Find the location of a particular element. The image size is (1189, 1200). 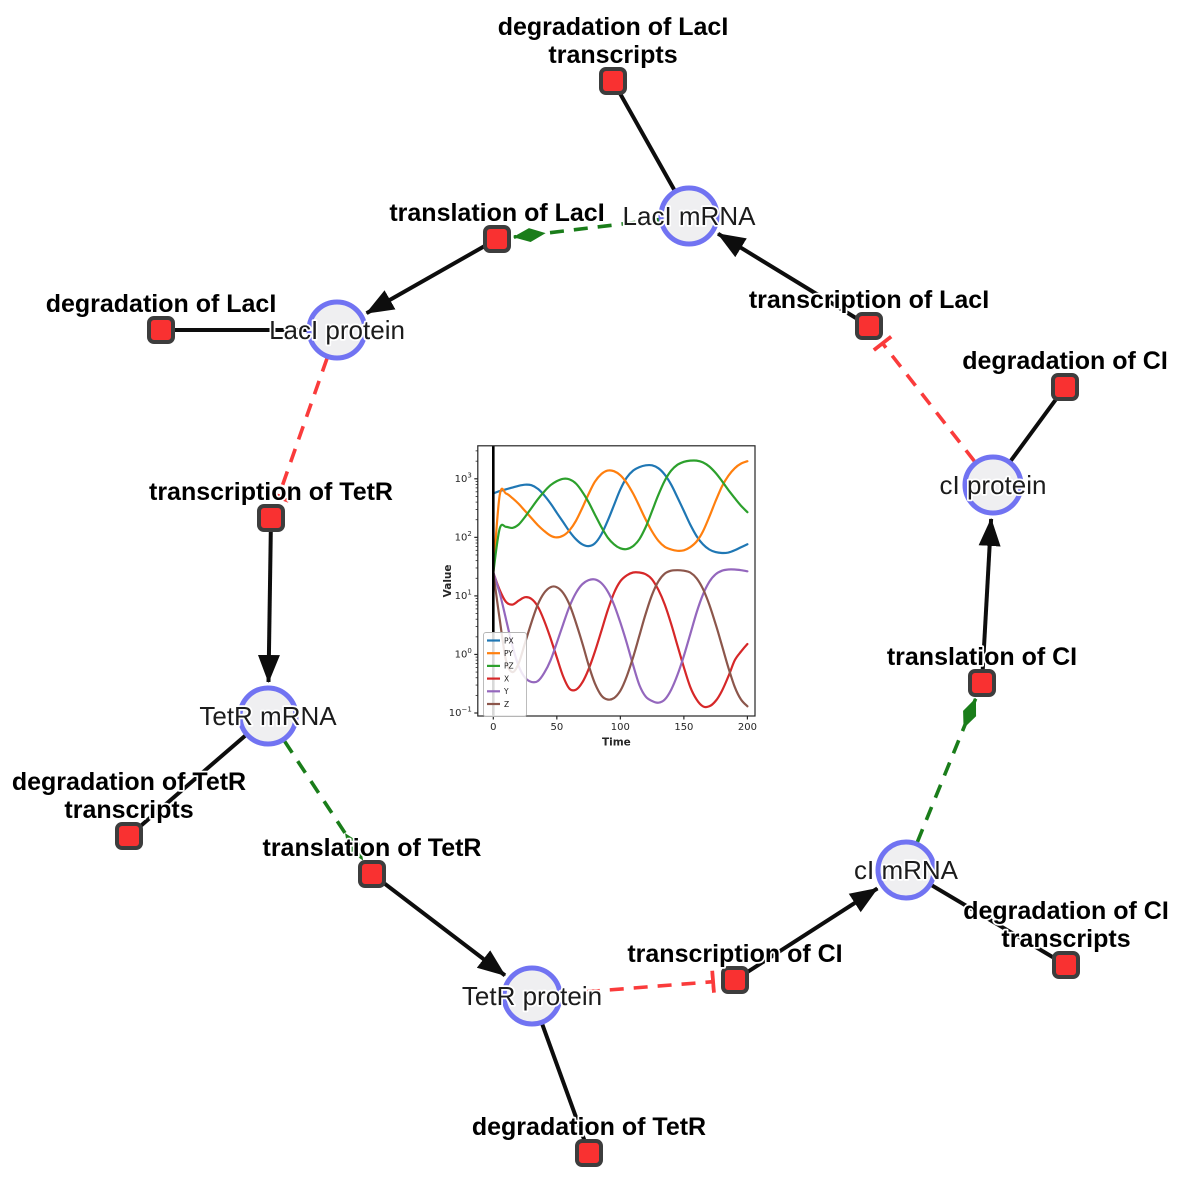

species-node-tetr_protein is located at coordinates (532, 996).